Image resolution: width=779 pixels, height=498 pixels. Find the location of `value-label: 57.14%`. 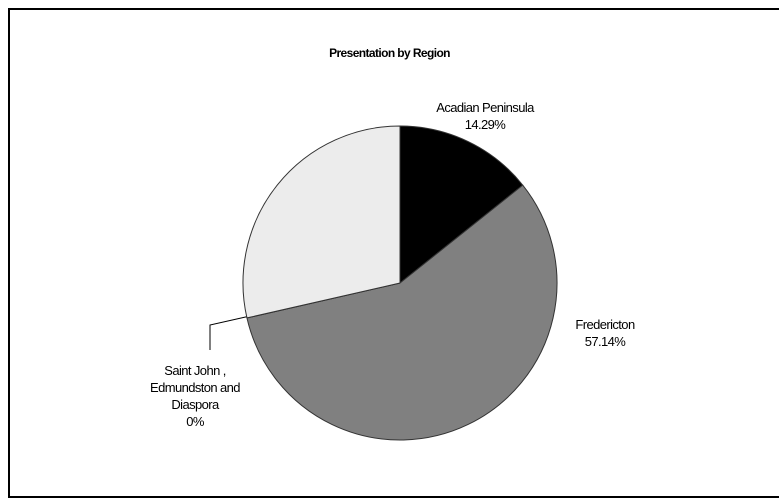

value-label: 57.14% is located at coordinates (605, 341).